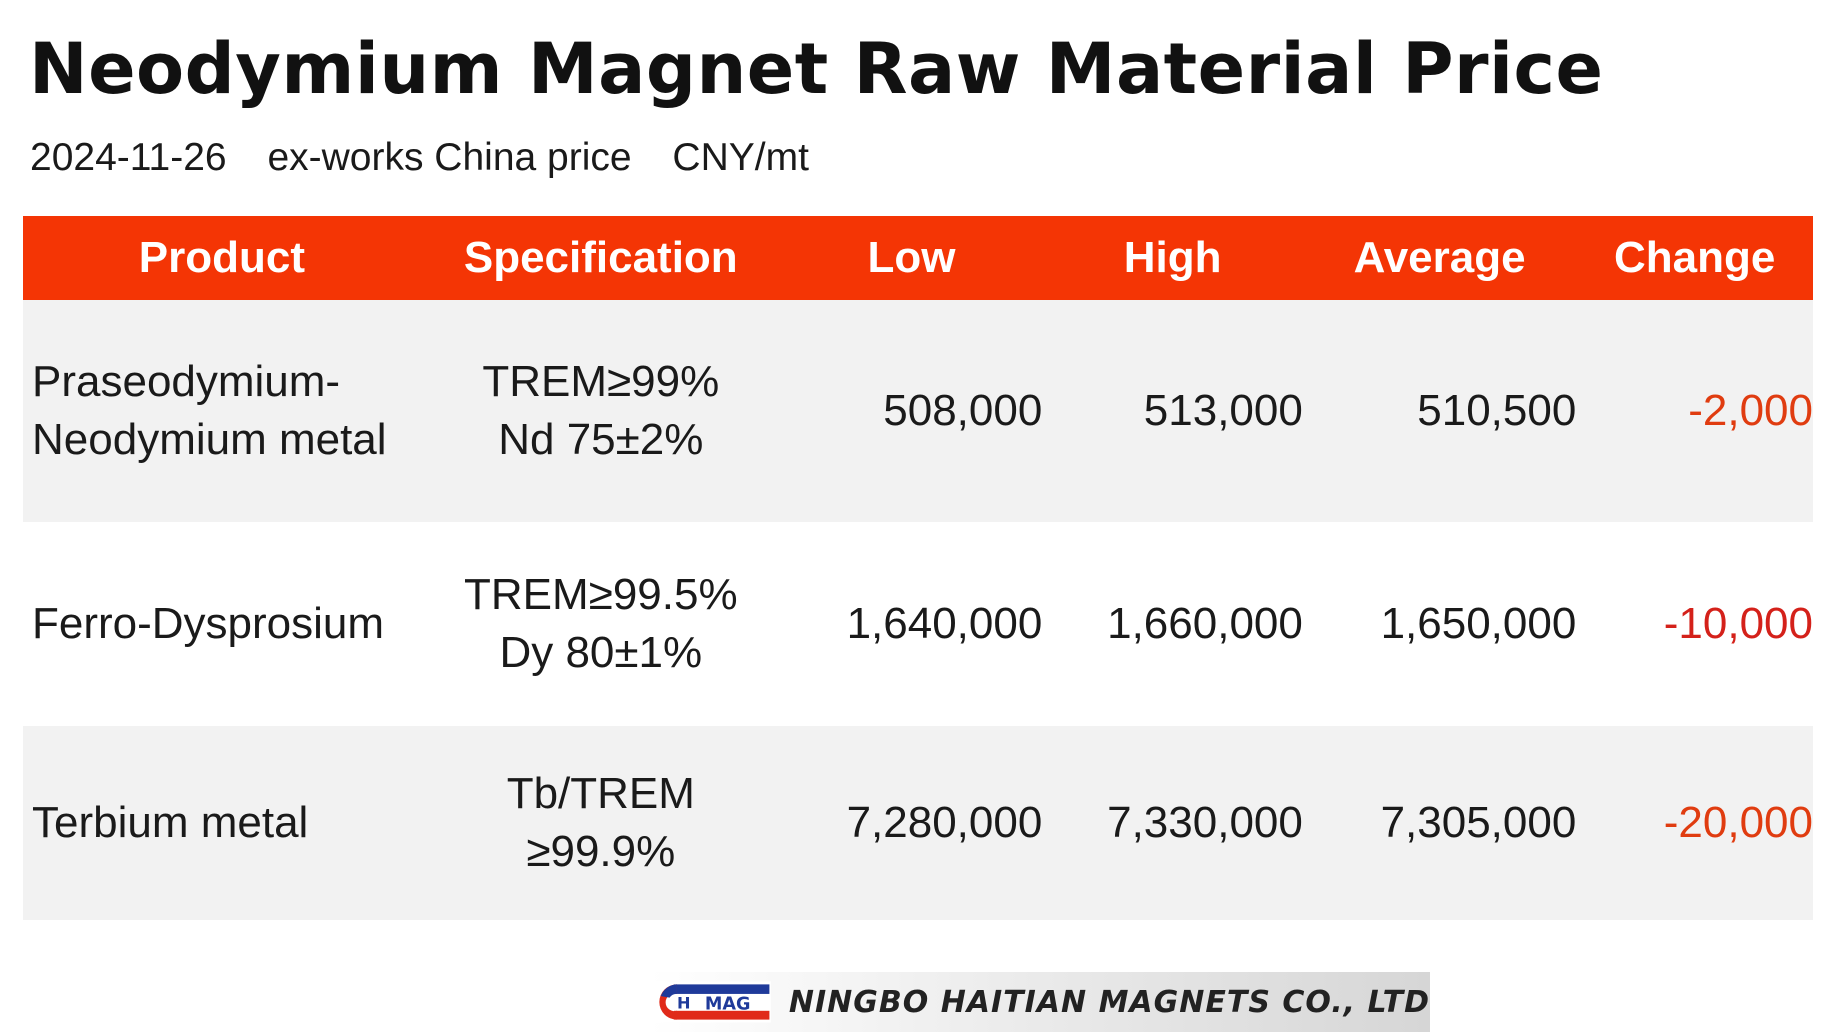 This screenshot has width=1827, height=1032. Describe the element at coordinates (1439, 257) in the screenshot. I see `header-average: Average` at that location.